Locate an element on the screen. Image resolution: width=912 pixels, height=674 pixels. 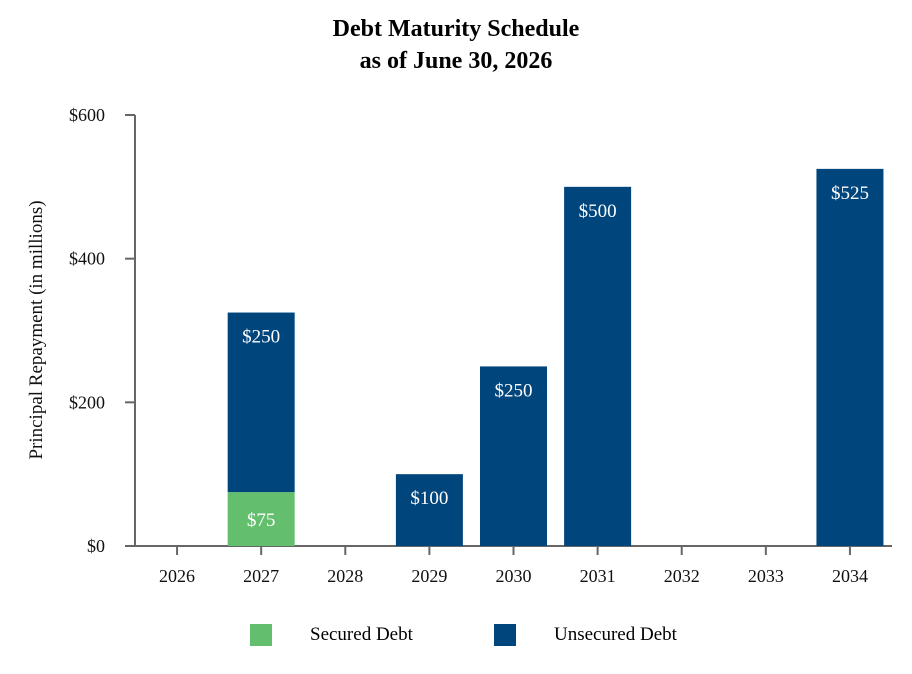
chart-subtitle: as of June 30, 2026 is located at coordinates (456, 61).